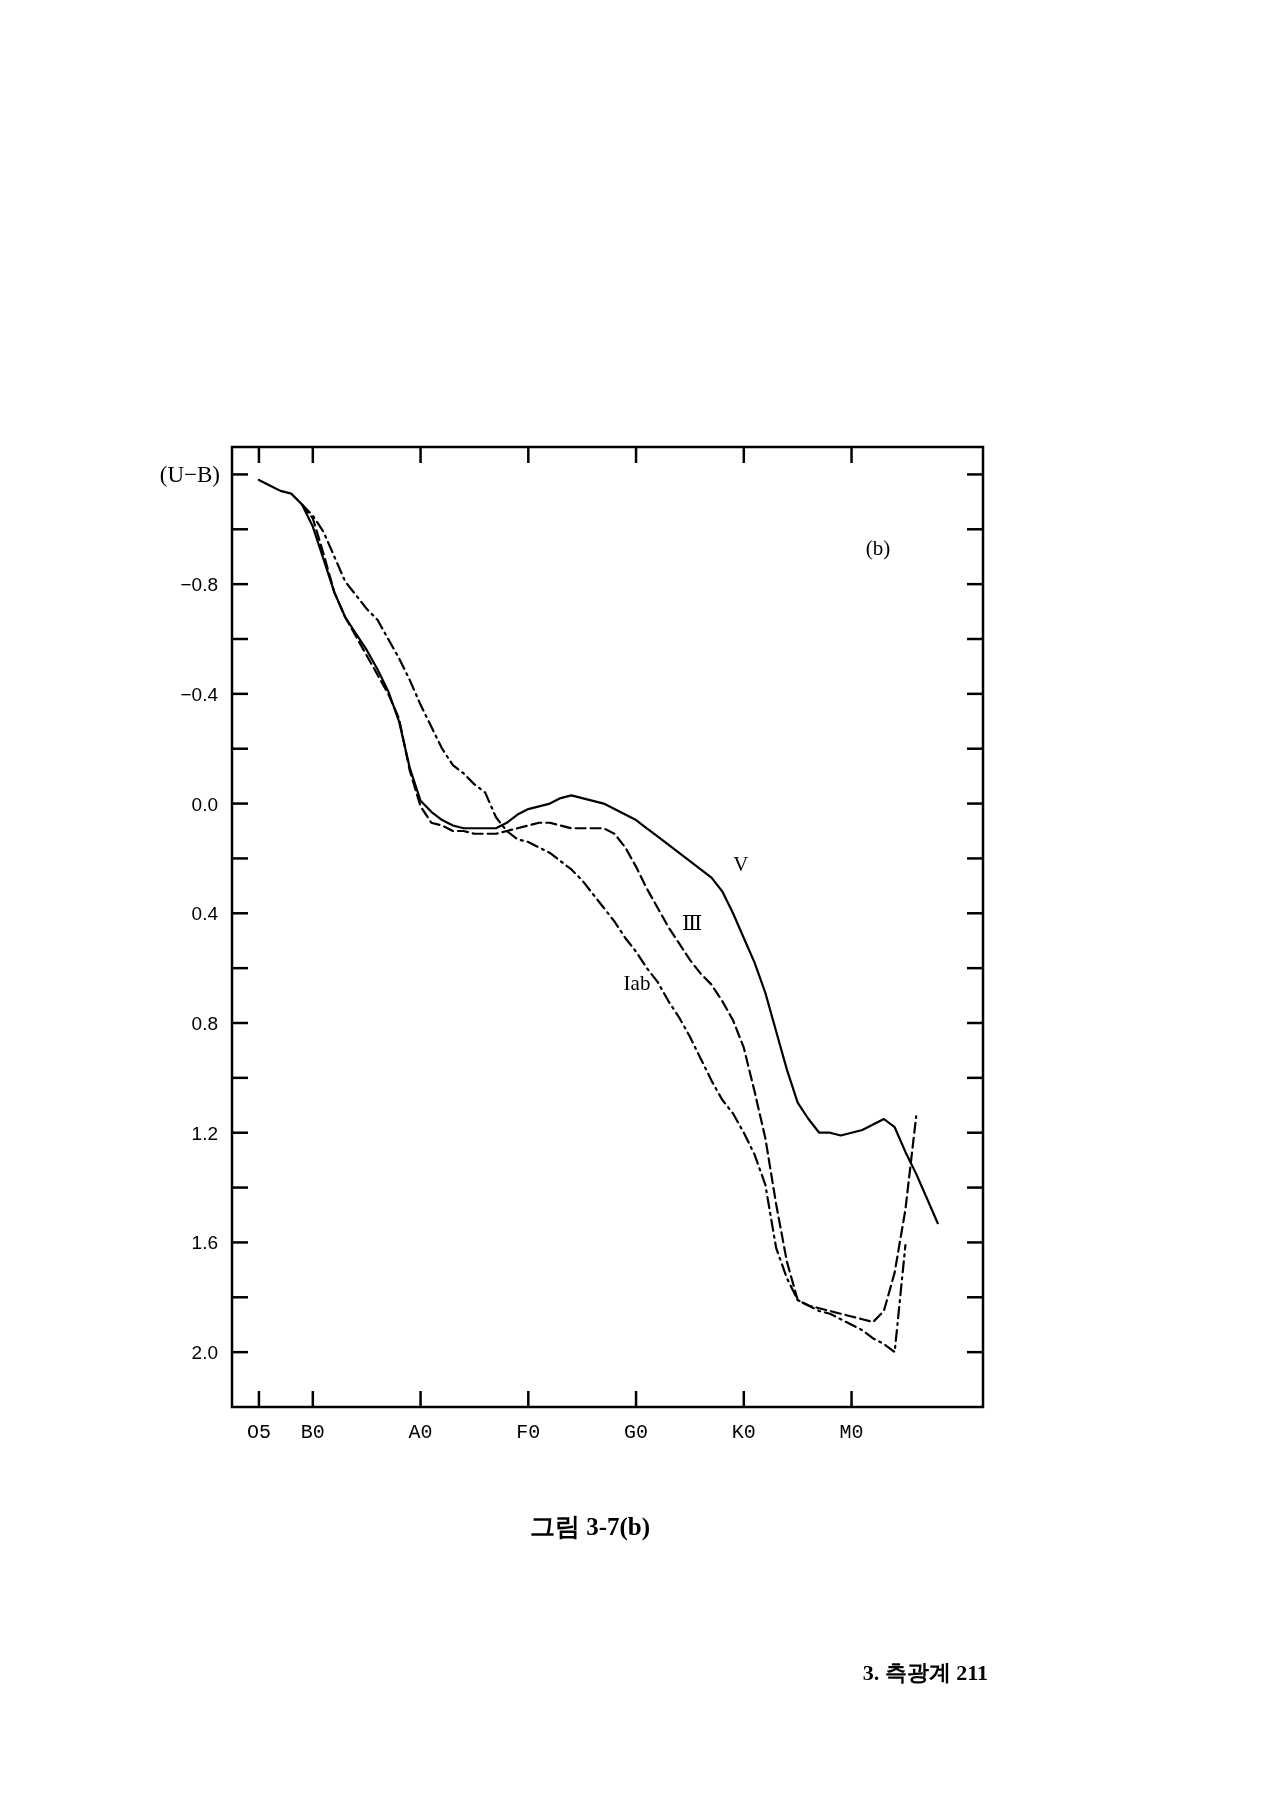 Image resolution: width=1275 pixels, height=1806 pixels. I want to click on x-tick-label: G0, so click(636, 1432).